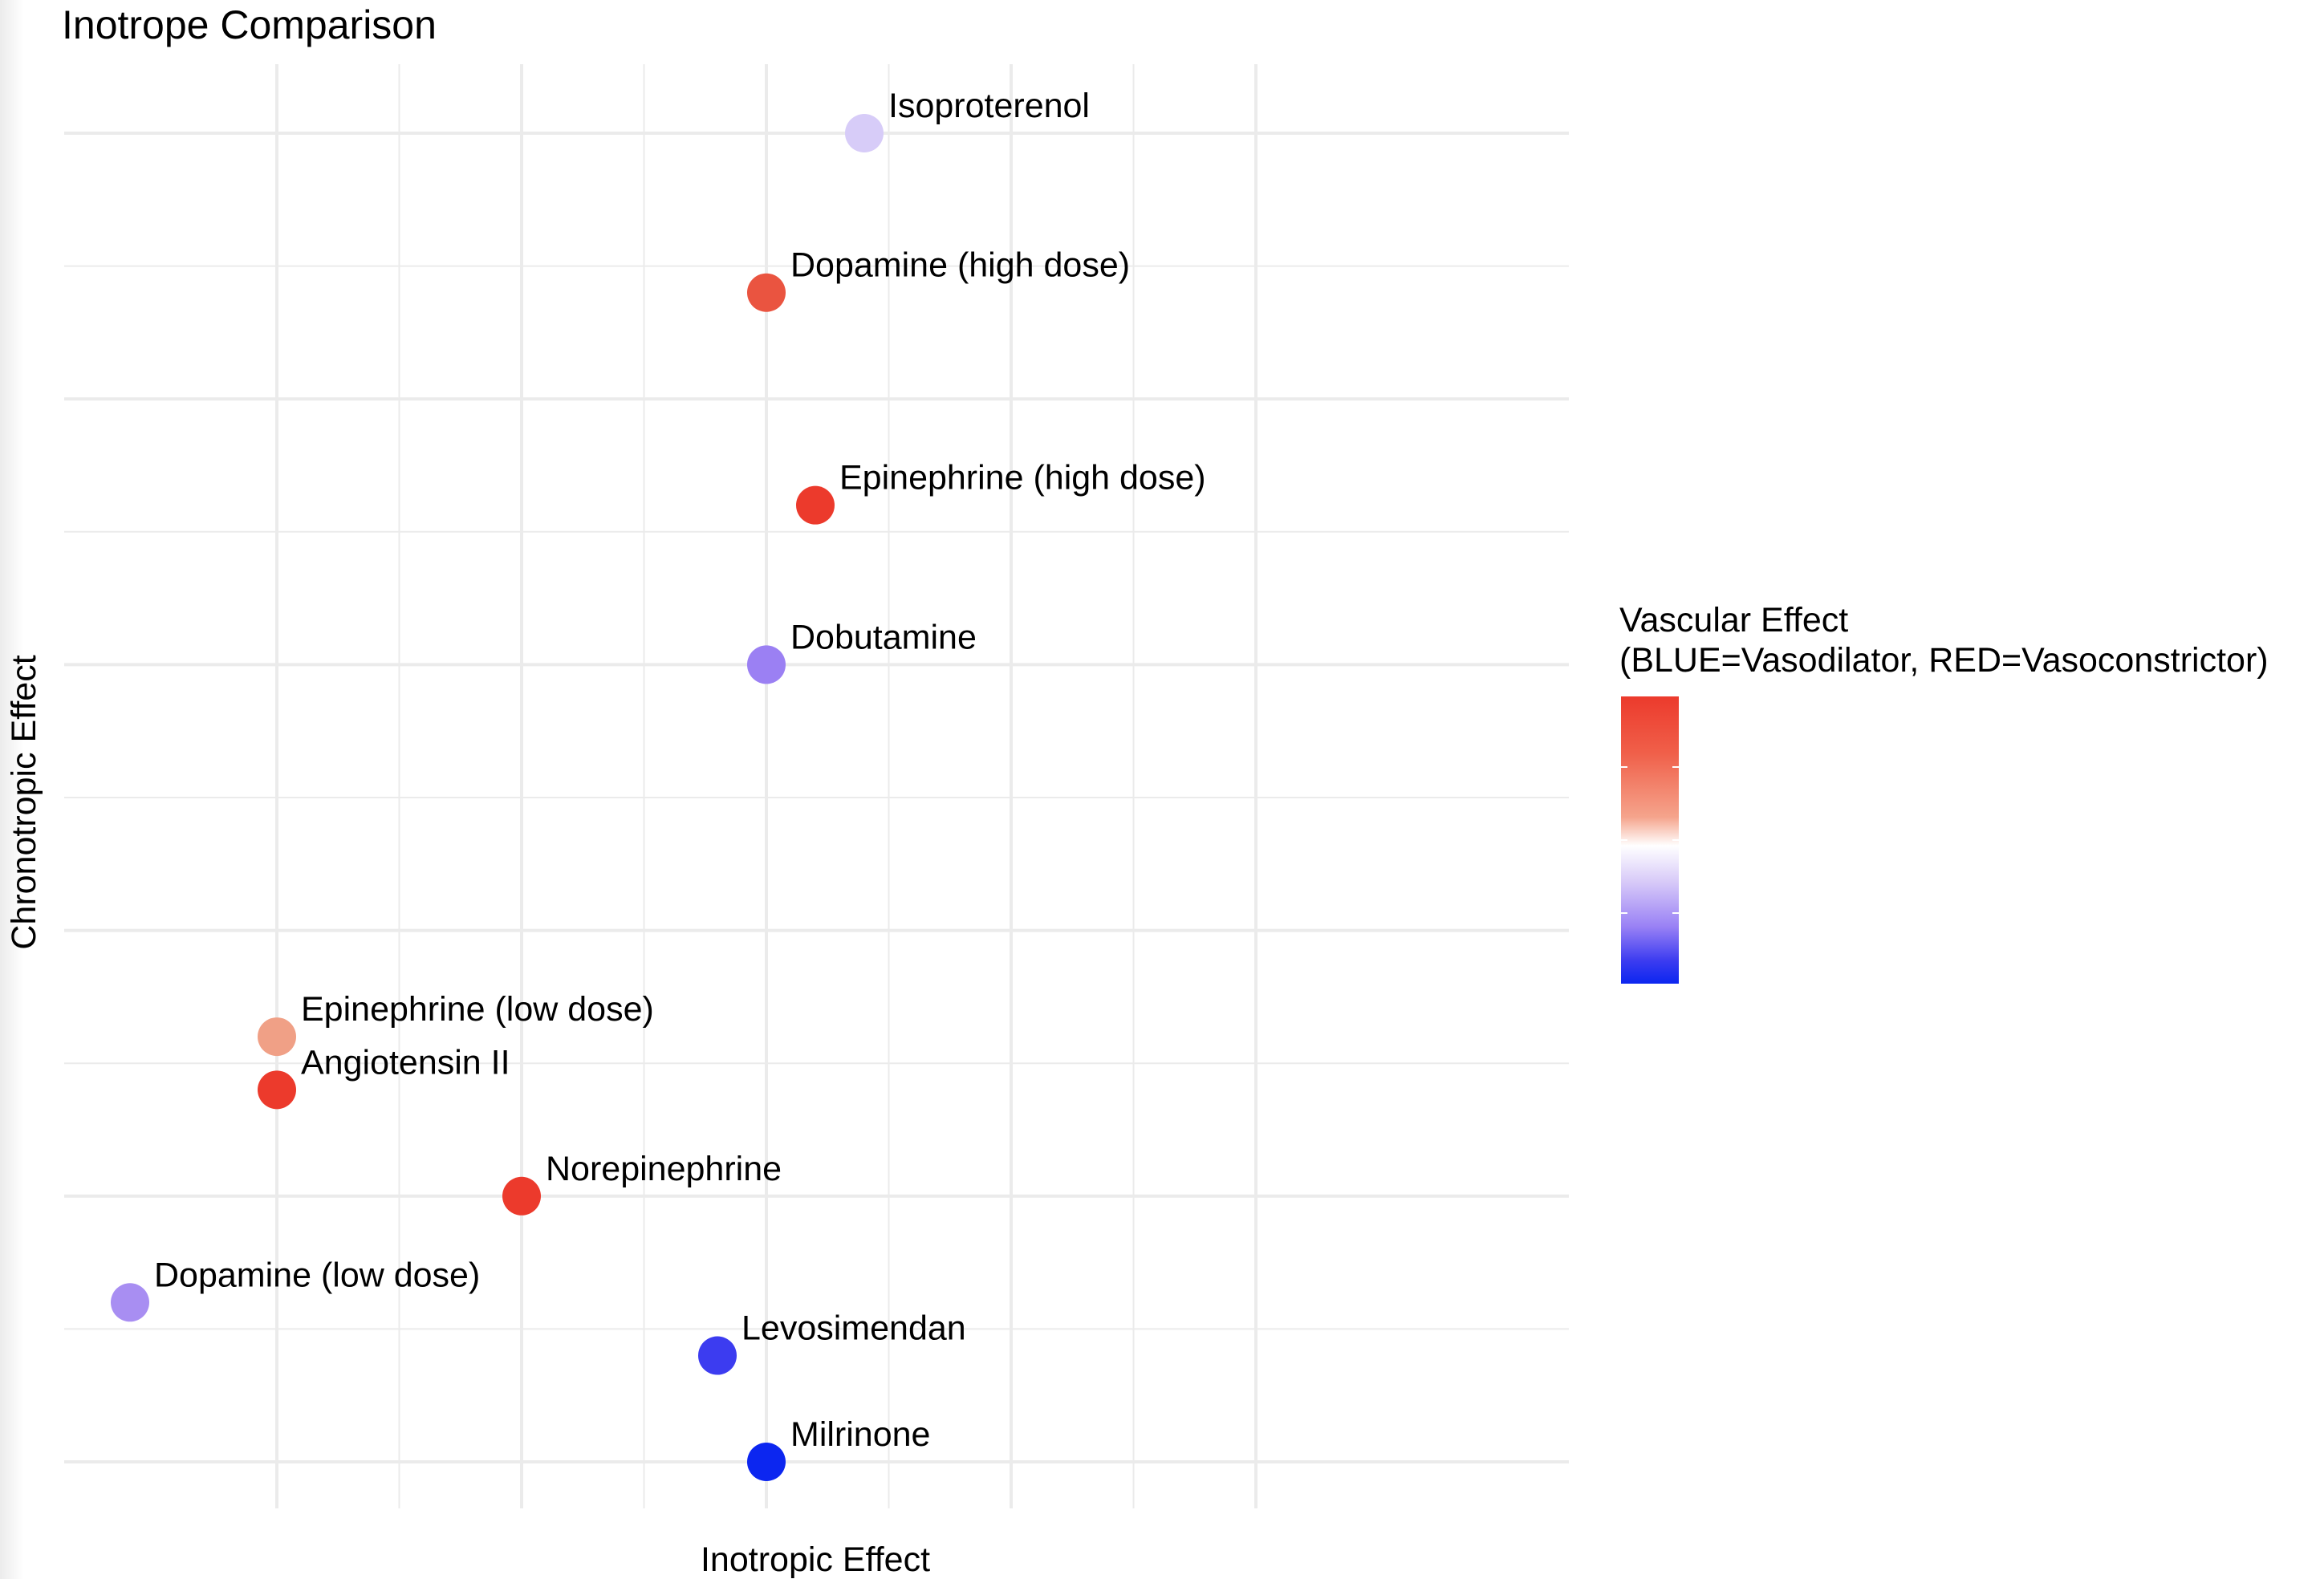  Describe the element at coordinates (1734, 620) in the screenshot. I see `legend-title-line-1: Vascular Effect` at that location.